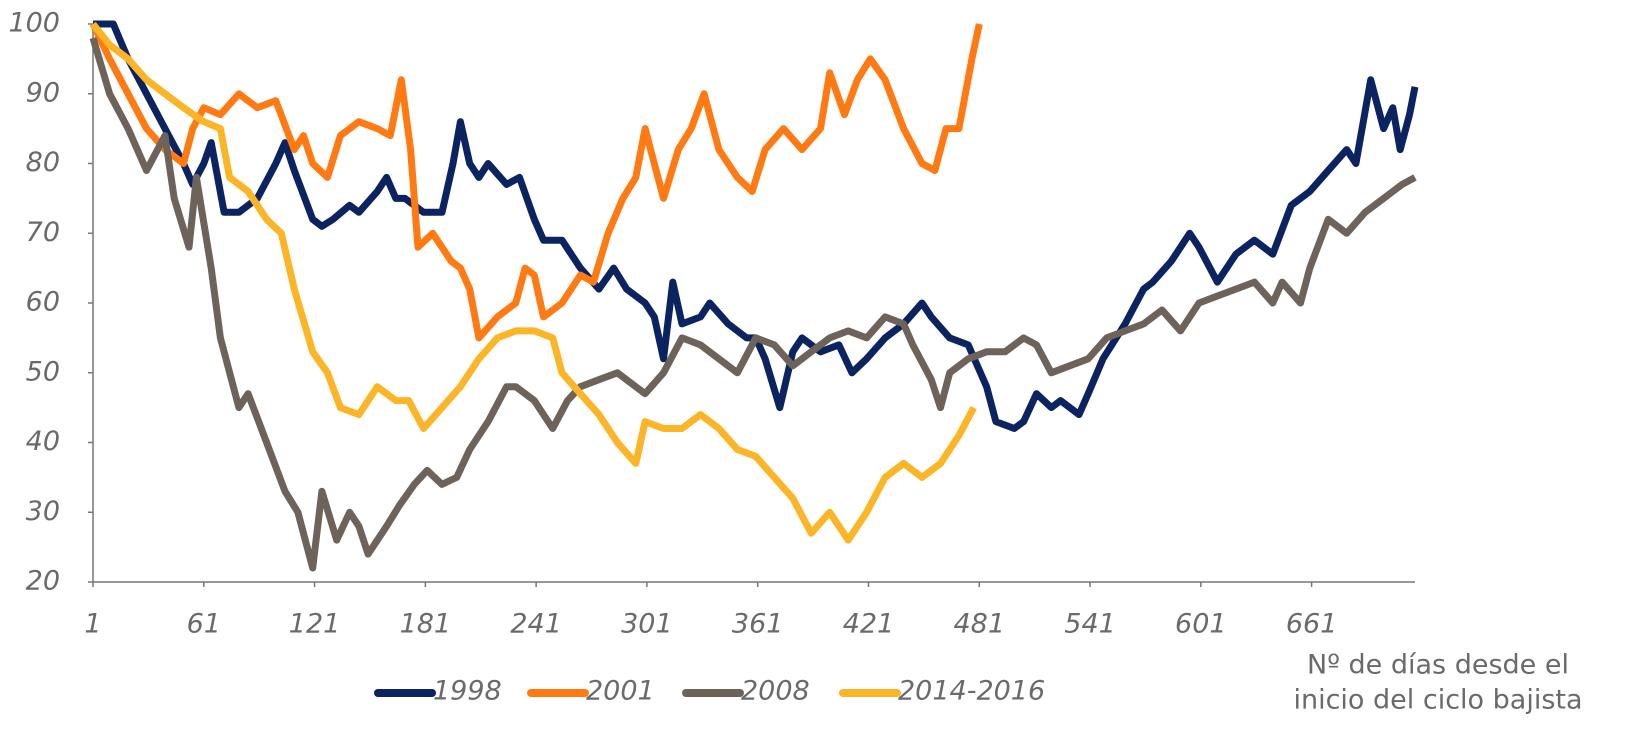 Image resolution: width=1643 pixels, height=751 pixels. Describe the element at coordinates (1090, 624) in the screenshot. I see `x-tick-label: 541` at that location.